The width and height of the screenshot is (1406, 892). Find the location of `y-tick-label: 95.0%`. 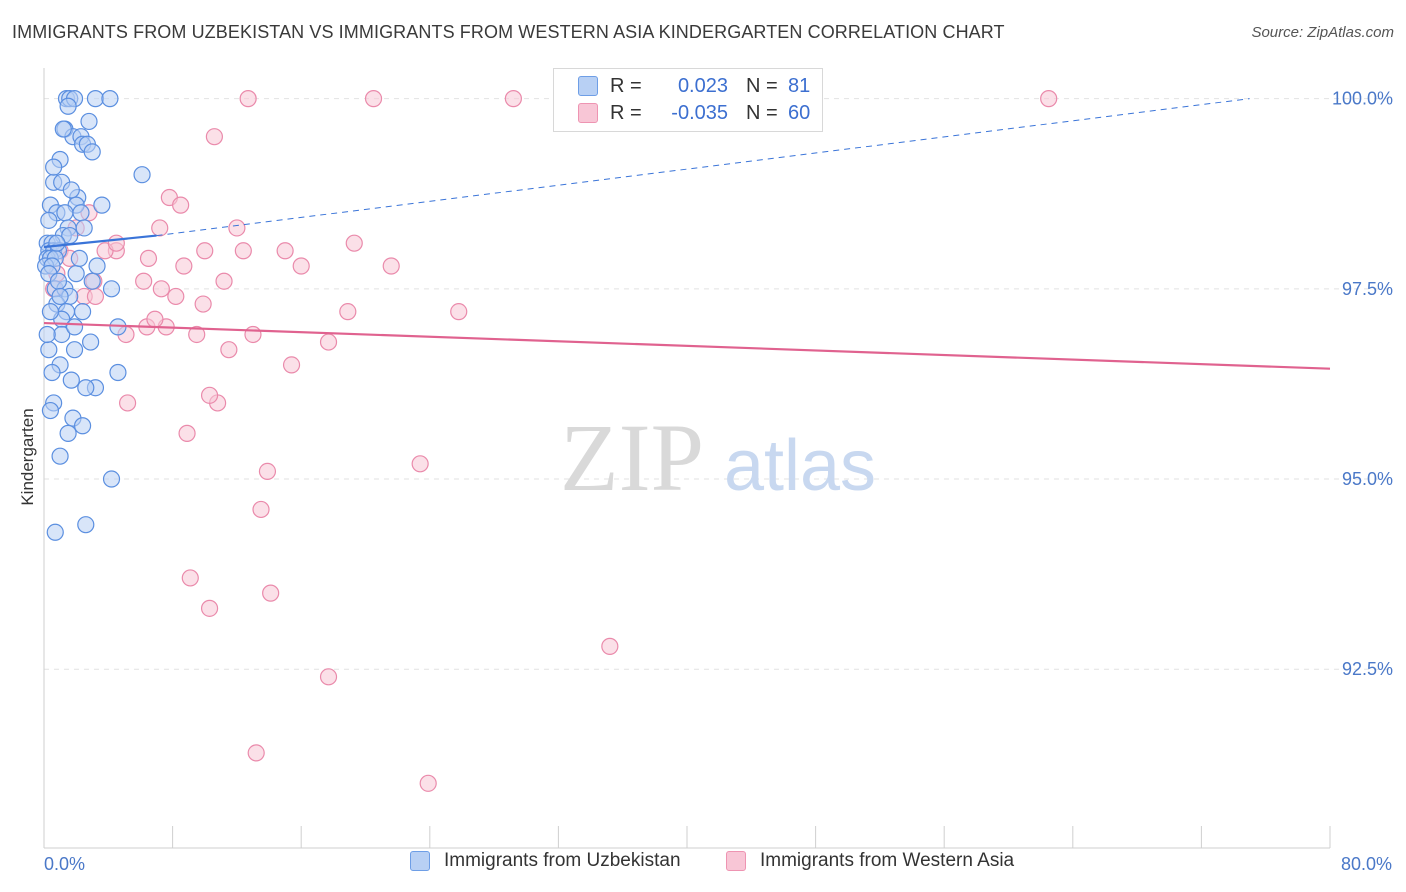

y-tick-label: 95.0% is located at coordinates (1367, 479).